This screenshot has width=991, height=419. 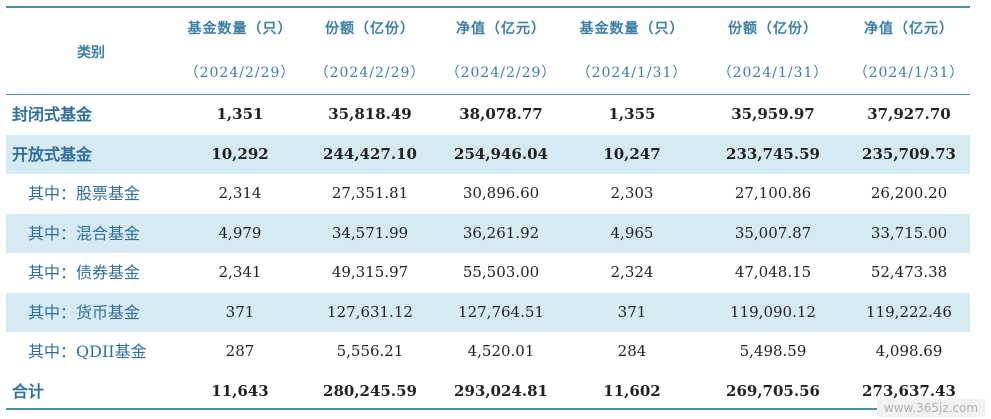 What do you see at coordinates (52, 154) in the screenshot?
I see `row-label: 开放式基金` at bounding box center [52, 154].